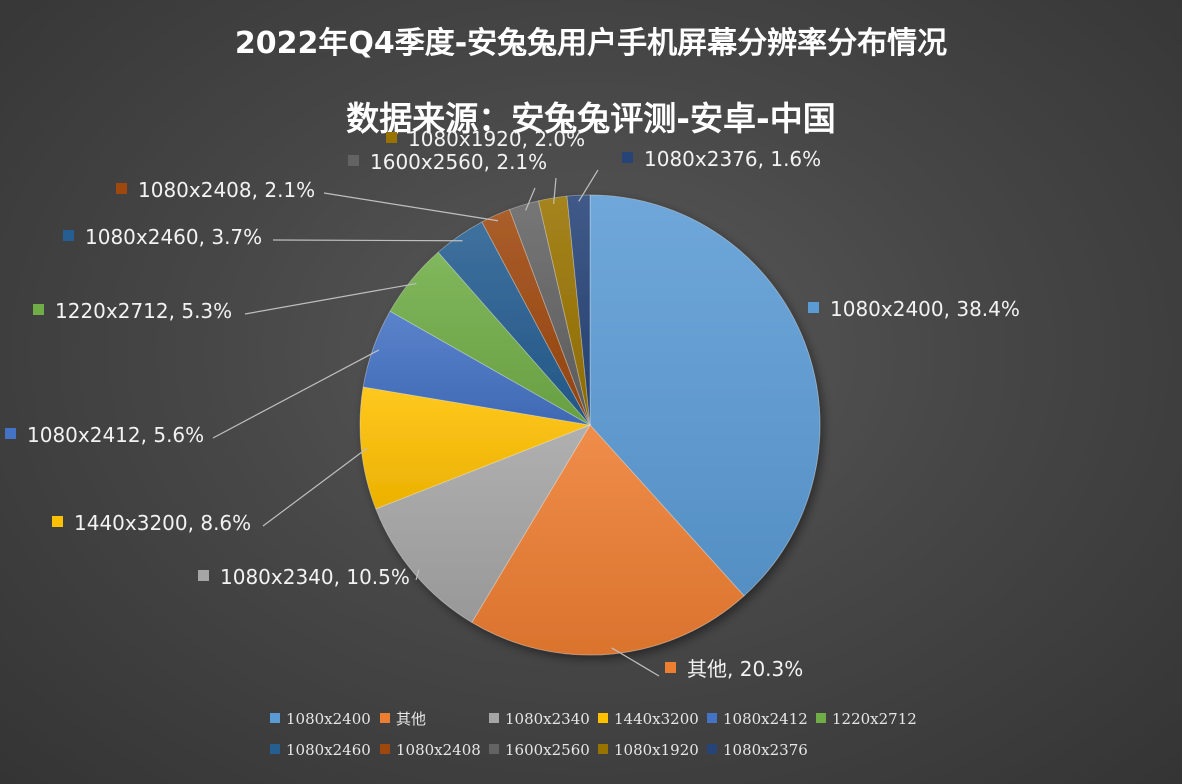  Describe the element at coordinates (315, 577) in the screenshot. I see `data-label-1080x2340: 1080x2340, 10.5%` at that location.